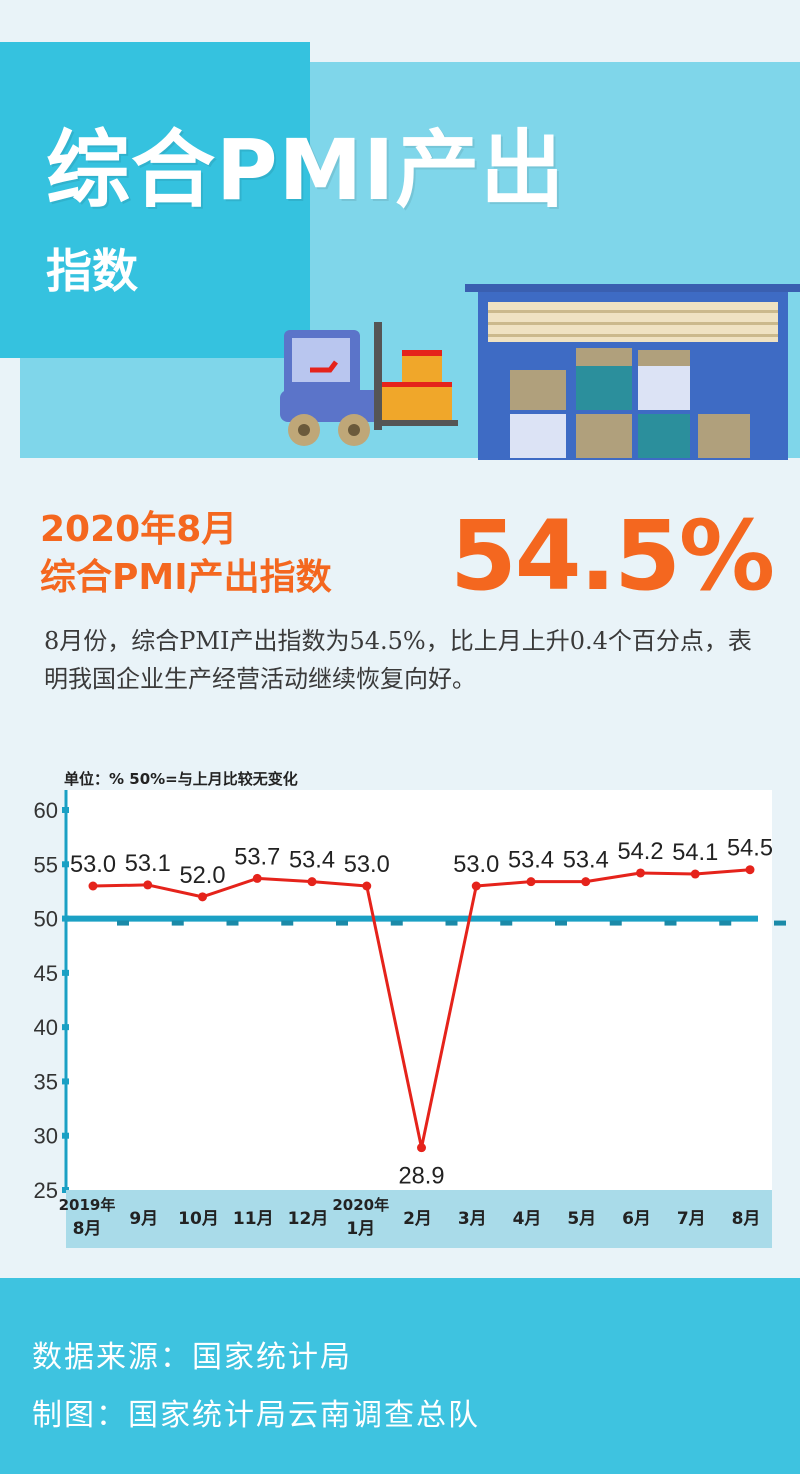 The height and width of the screenshot is (1474, 800). Describe the element at coordinates (641, 851) in the screenshot. I see `data-label: 54.2` at that location.